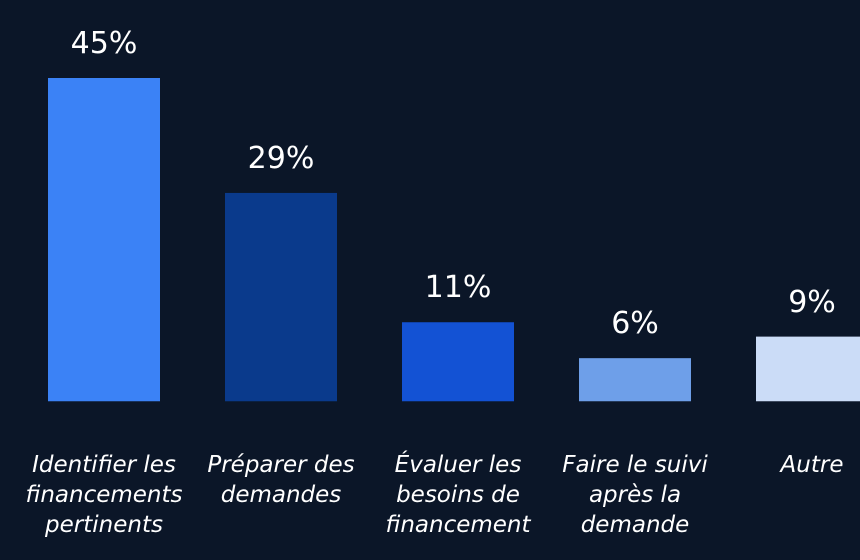  I want to click on value-label: 6%, so click(635, 324).